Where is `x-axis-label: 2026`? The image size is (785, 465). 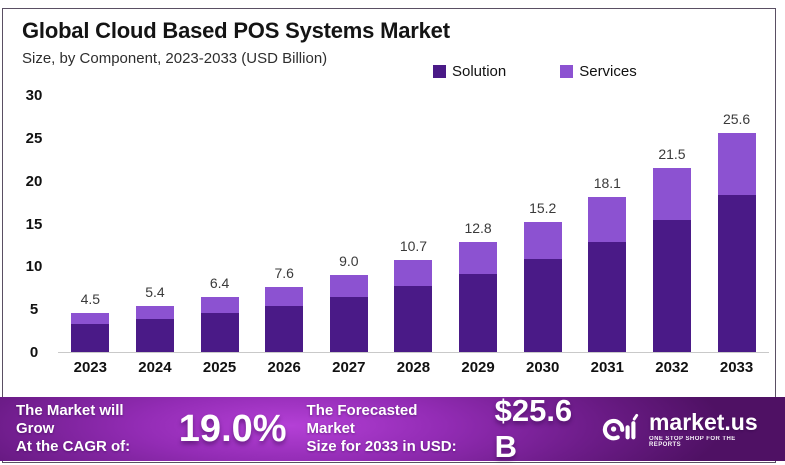 x-axis-label: 2026 is located at coordinates (284, 367).